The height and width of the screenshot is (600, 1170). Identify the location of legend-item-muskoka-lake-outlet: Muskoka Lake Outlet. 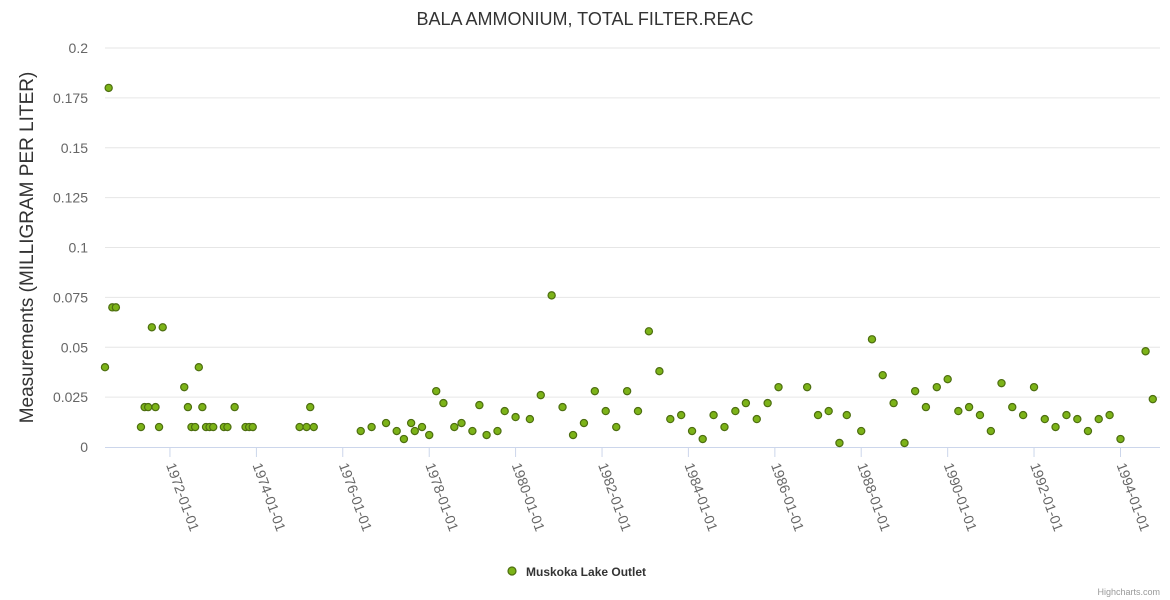
(586, 572).